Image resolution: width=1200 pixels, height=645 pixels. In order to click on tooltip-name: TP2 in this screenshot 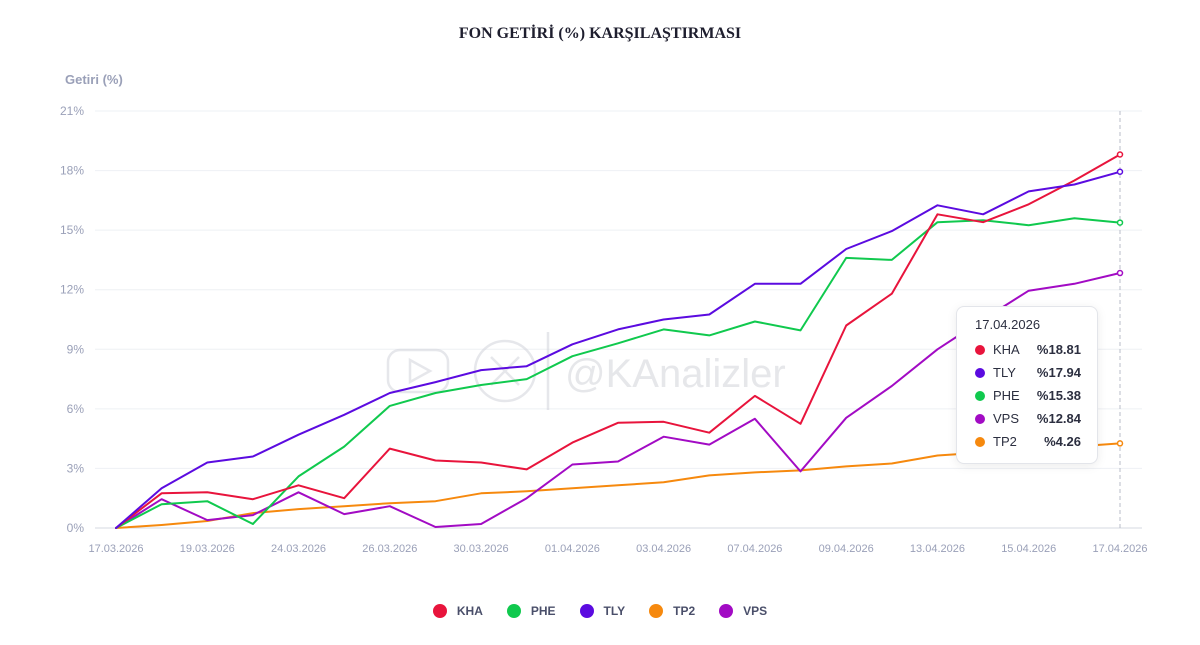, I will do `click(1005, 441)`.